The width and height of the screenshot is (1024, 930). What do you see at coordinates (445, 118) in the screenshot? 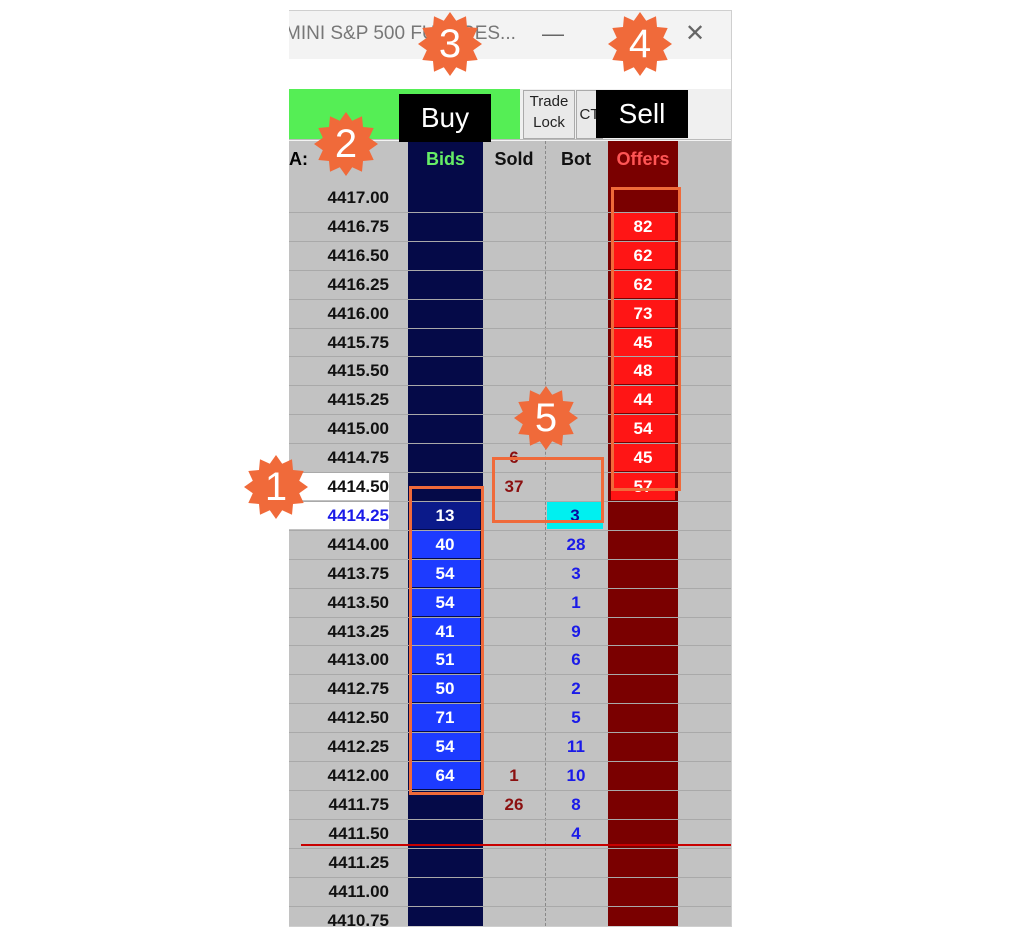
I see `buy-label: Buy` at bounding box center [445, 118].